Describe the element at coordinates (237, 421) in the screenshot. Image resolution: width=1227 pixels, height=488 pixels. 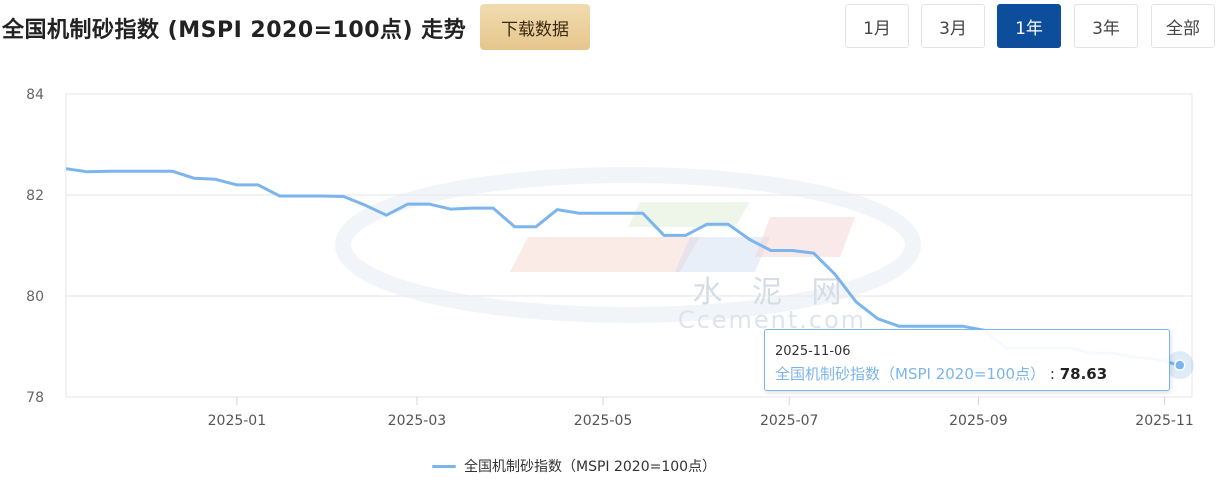
I see `x-tick-label: 2025-01` at that location.